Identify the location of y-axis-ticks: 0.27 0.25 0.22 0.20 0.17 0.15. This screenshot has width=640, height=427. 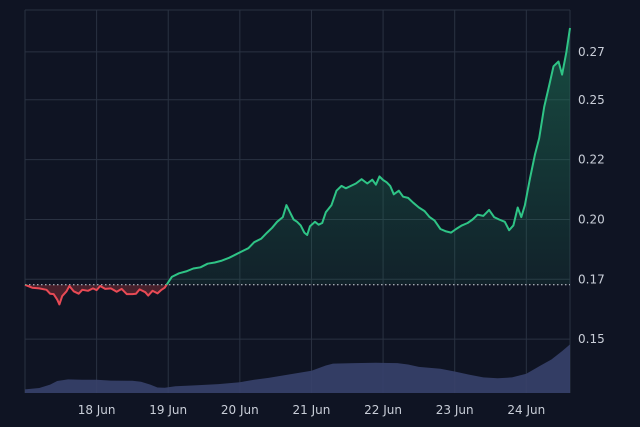
(591, 195).